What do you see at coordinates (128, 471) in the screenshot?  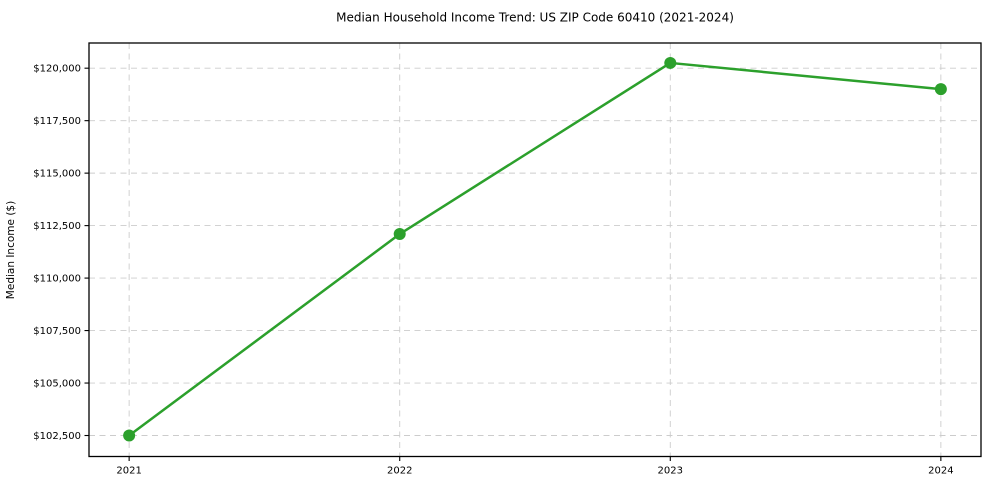 I see `x-tick-label: 2021` at bounding box center [128, 471].